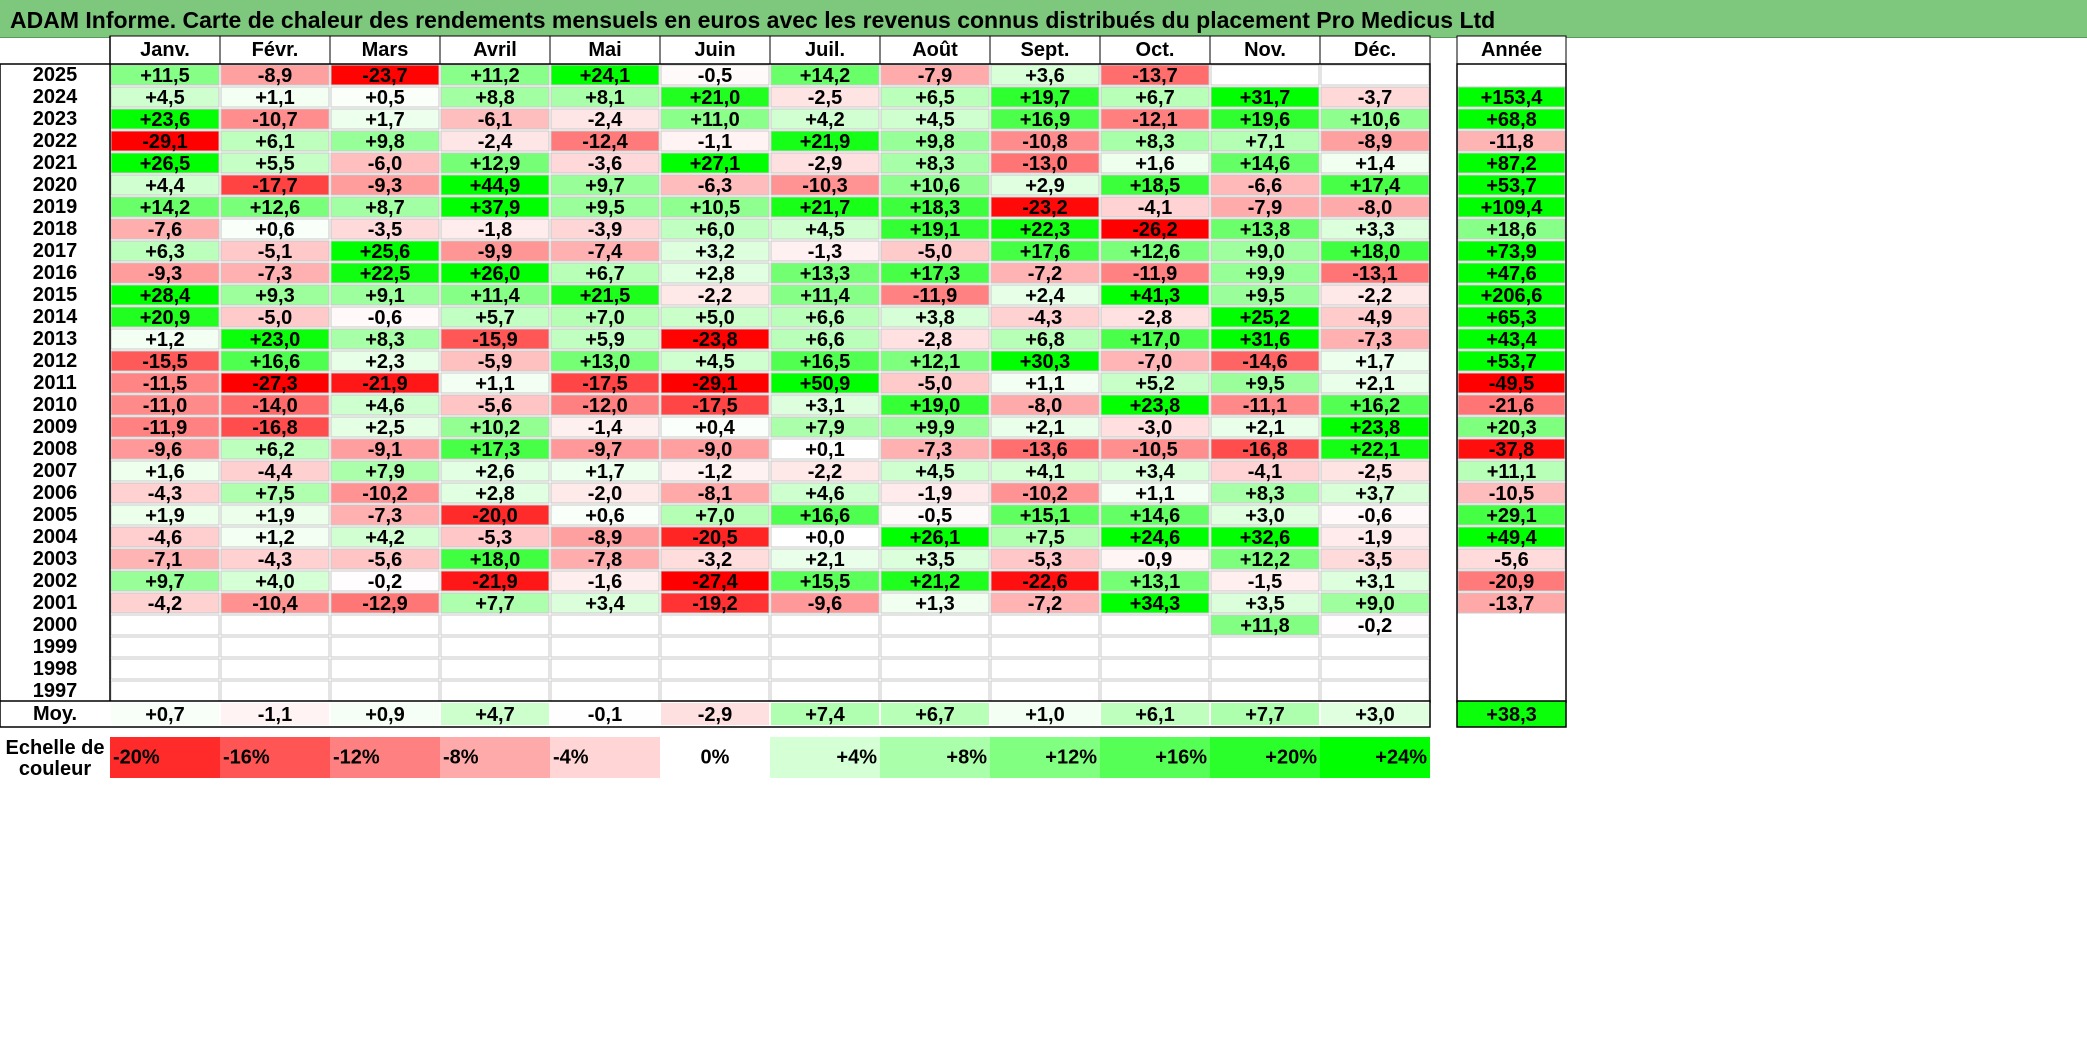 Image resolution: width=2087 pixels, height=1037 pixels. What do you see at coordinates (934, 604) in the screenshot?
I see `cell-value: +1,3` at bounding box center [934, 604].